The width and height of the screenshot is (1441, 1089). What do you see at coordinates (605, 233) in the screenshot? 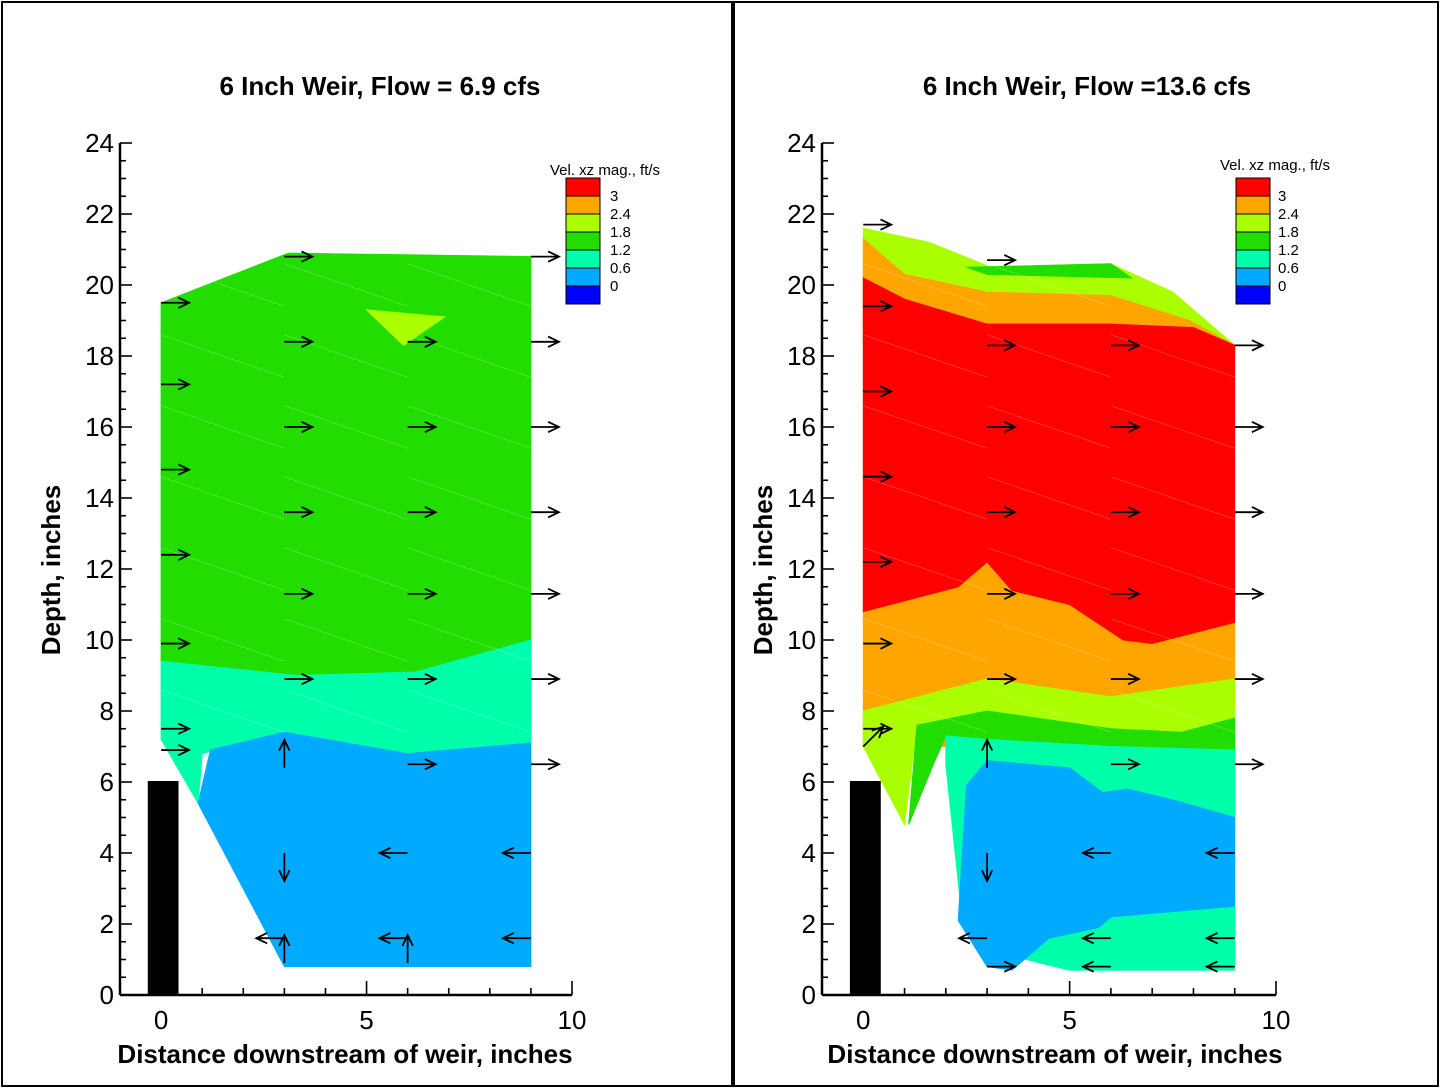
I see `legend: Vel. xz mag., ft/s 32.41.81.20.60` at bounding box center [605, 233].